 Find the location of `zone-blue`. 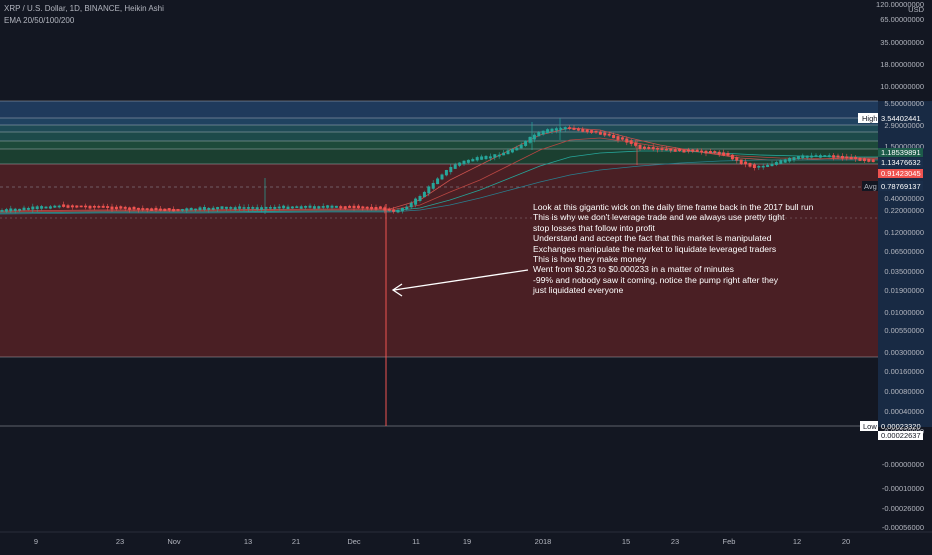

zone-blue is located at coordinates (439, 109).